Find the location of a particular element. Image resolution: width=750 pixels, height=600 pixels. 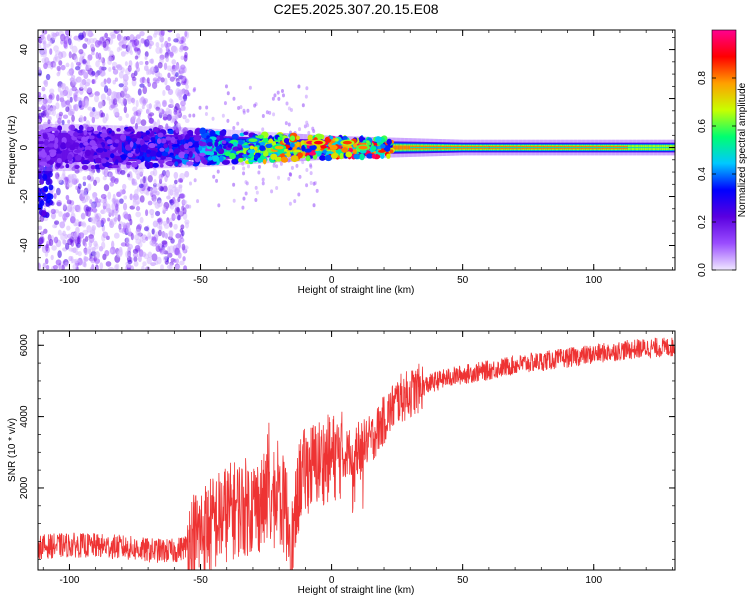

x-tick-label: -100 is located at coordinates (69, 280).